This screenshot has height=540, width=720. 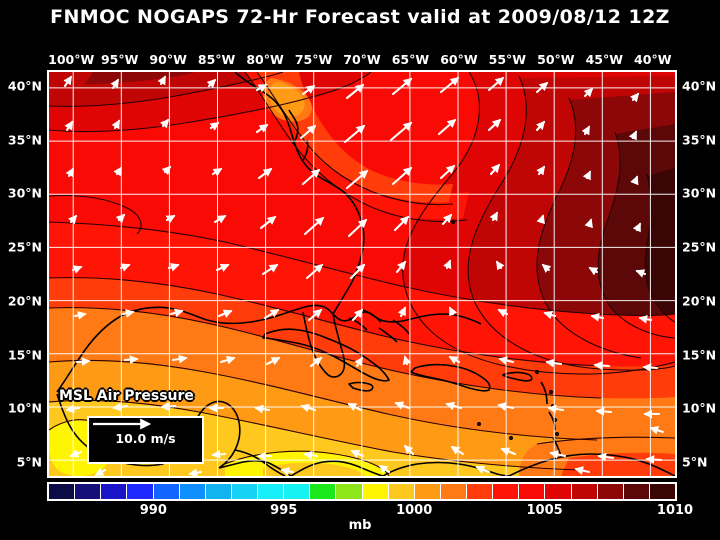 What do you see at coordinates (699, 193) in the screenshot?
I see `lat-tick-label-right: 30°N` at bounding box center [699, 193].